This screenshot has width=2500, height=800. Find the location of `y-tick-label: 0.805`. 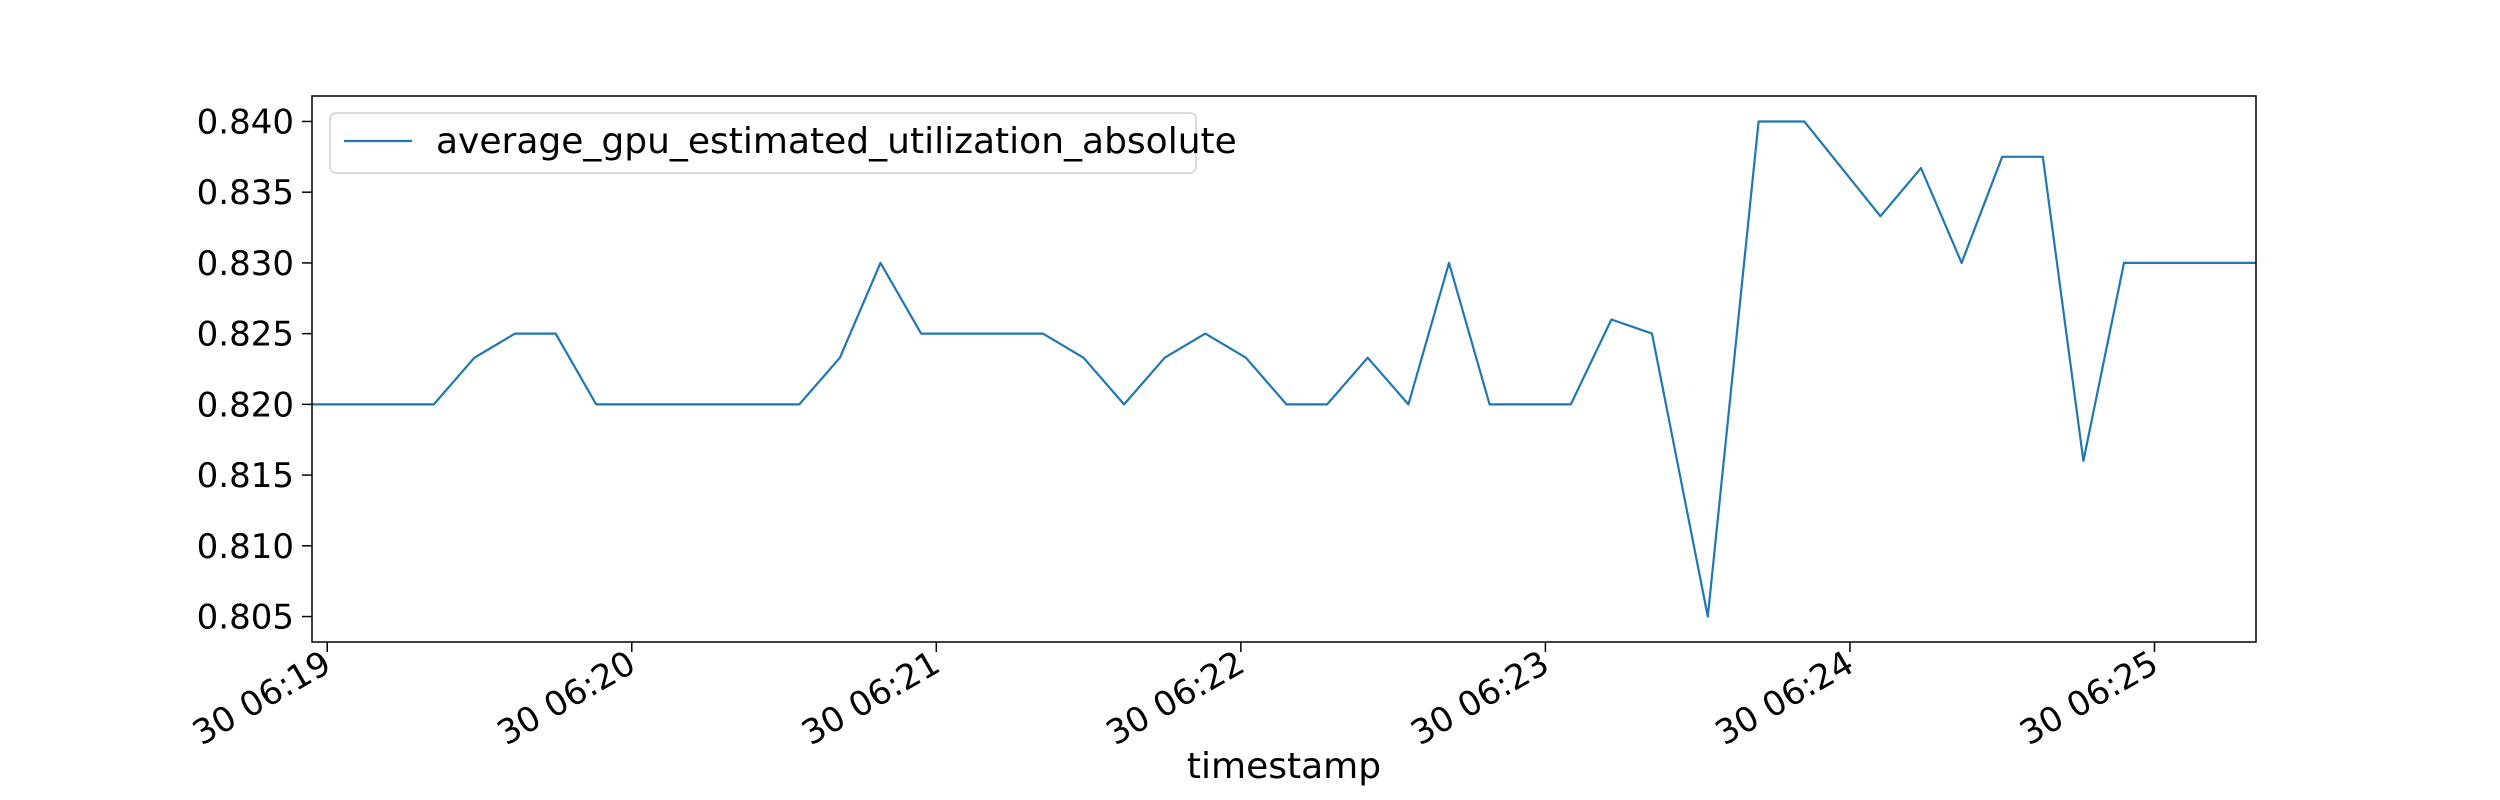

y-tick-label: 0.805 is located at coordinates (245, 618).